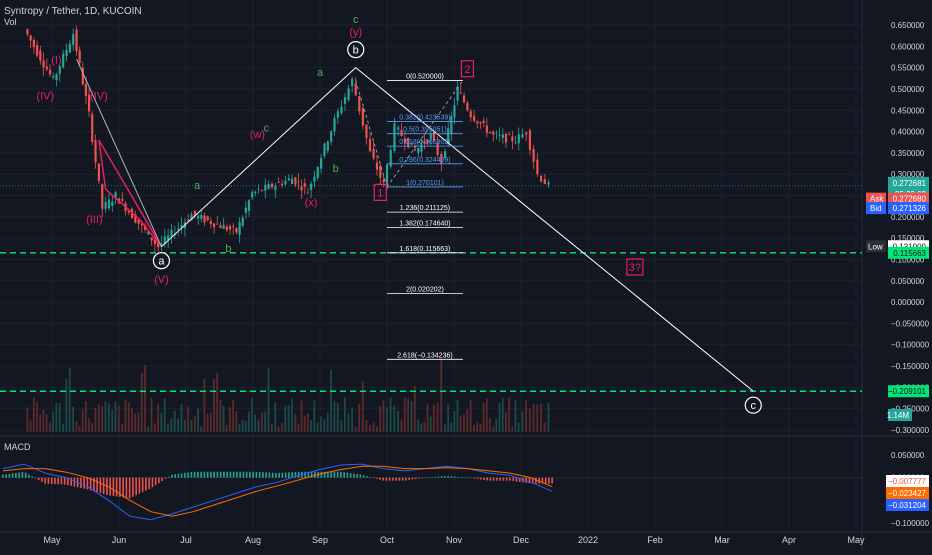  What do you see at coordinates (425, 130) in the screenshot?
I see `fib-label: 0.5(0.395051)` at bounding box center [425, 130].